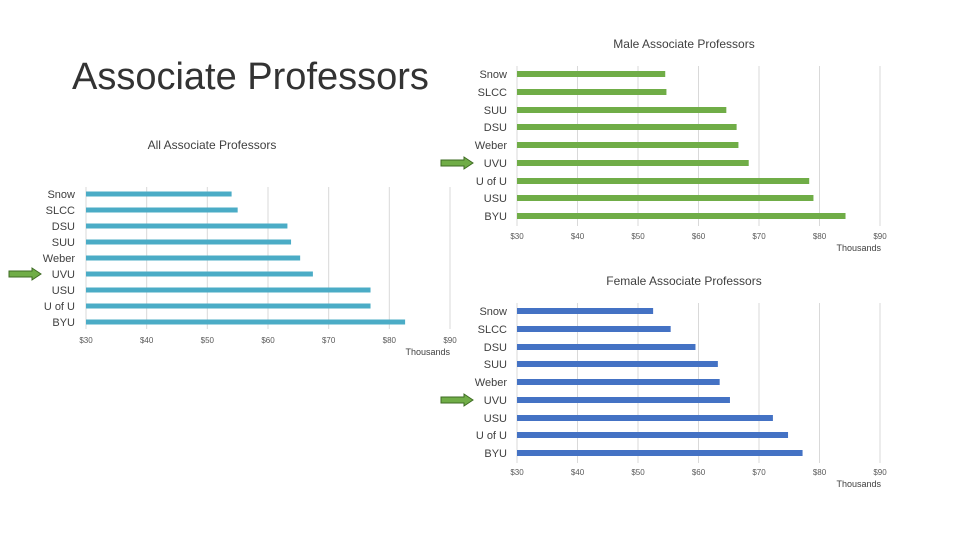  Describe the element at coordinates (660, 453) in the screenshot. I see `female-bar-byu` at that location.